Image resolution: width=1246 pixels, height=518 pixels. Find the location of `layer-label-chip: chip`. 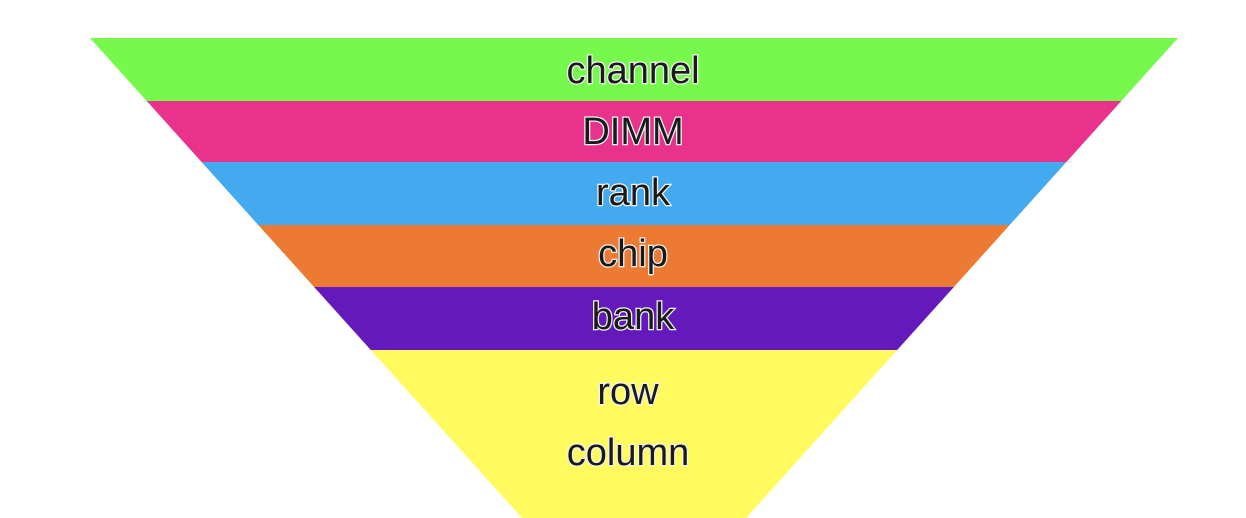

layer-label-chip: chip is located at coordinates (633, 254).